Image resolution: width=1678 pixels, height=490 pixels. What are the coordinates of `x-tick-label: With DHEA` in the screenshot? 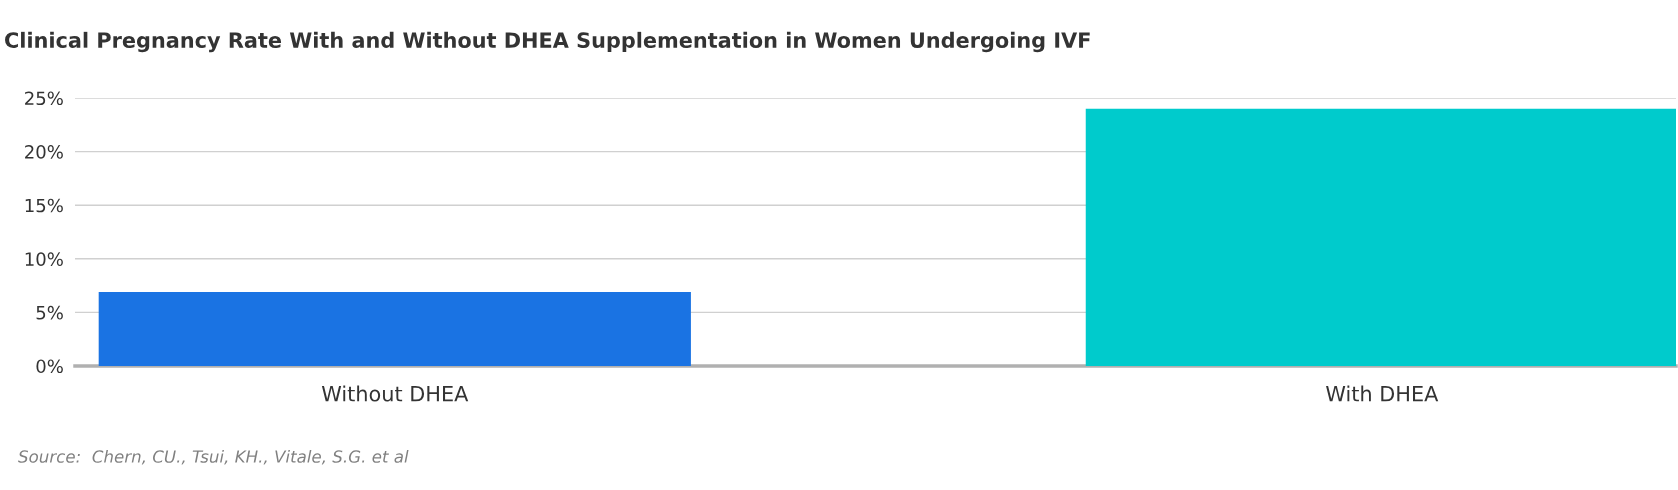 It's located at (1382, 393).